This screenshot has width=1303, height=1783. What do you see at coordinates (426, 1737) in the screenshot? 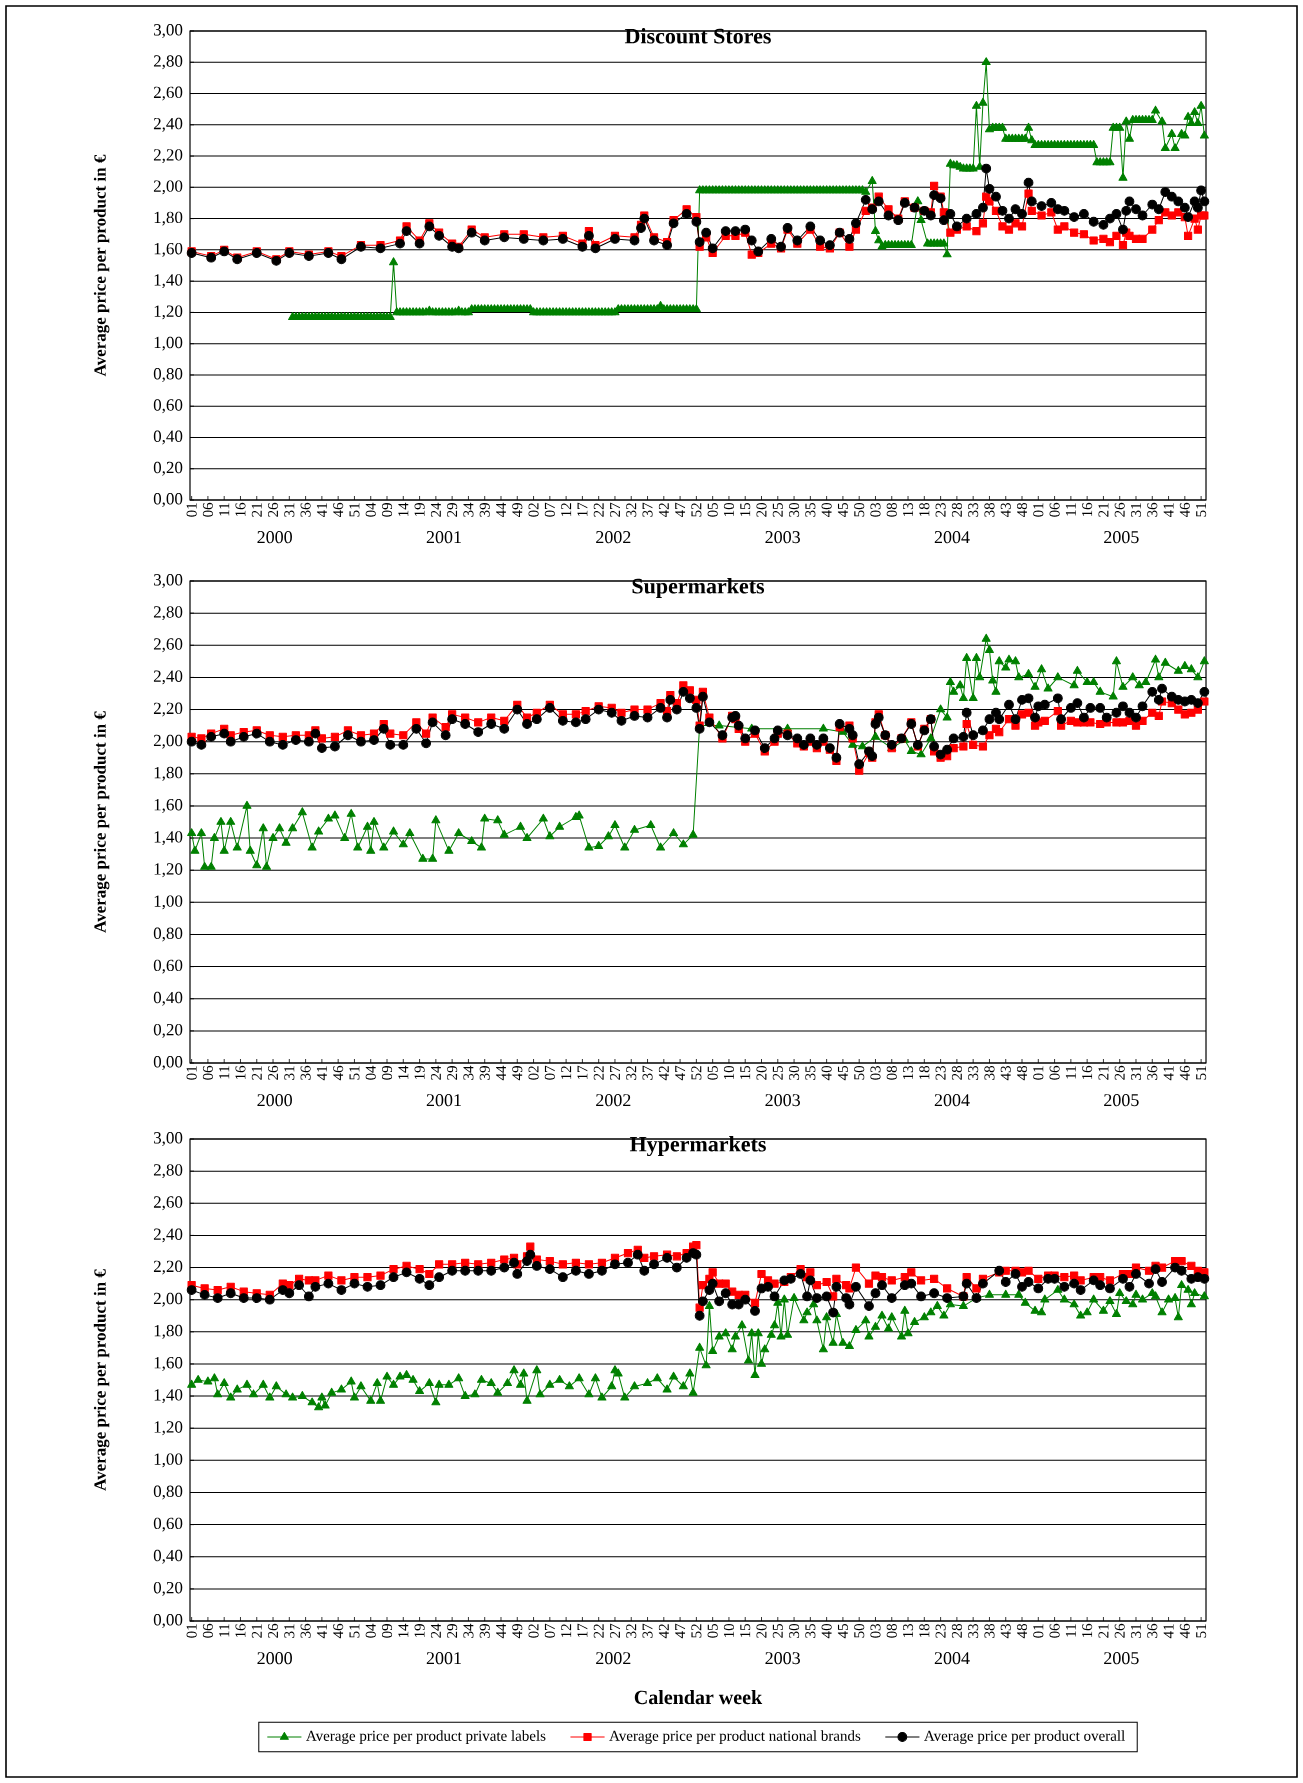
I see `legend-label: Average price per product private labels` at bounding box center [426, 1737].